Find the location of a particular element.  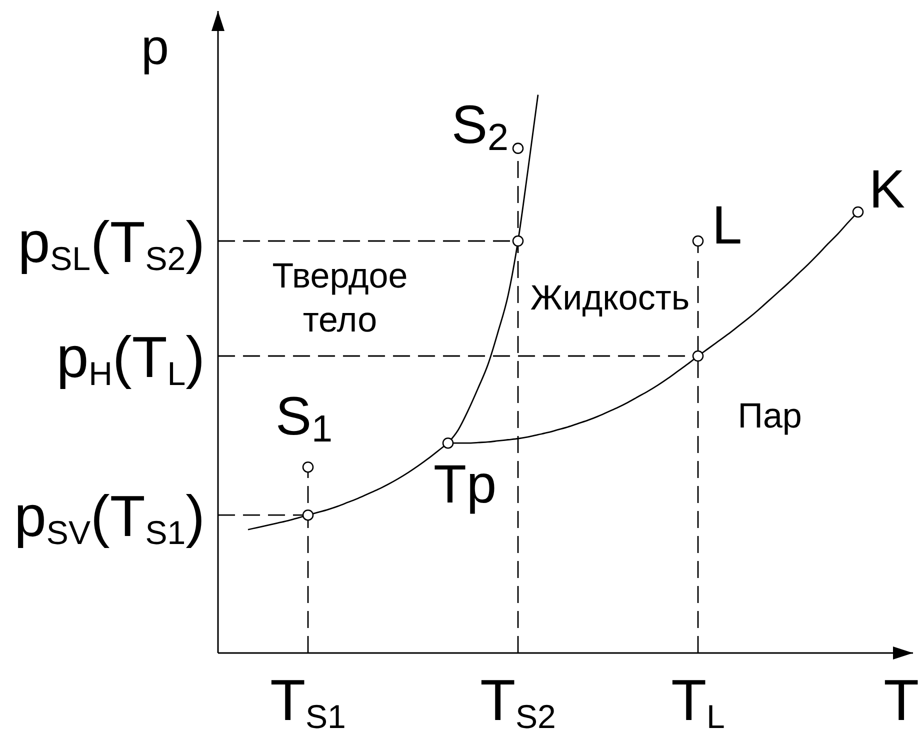

y-axis-title: p is located at coordinates (155, 47).